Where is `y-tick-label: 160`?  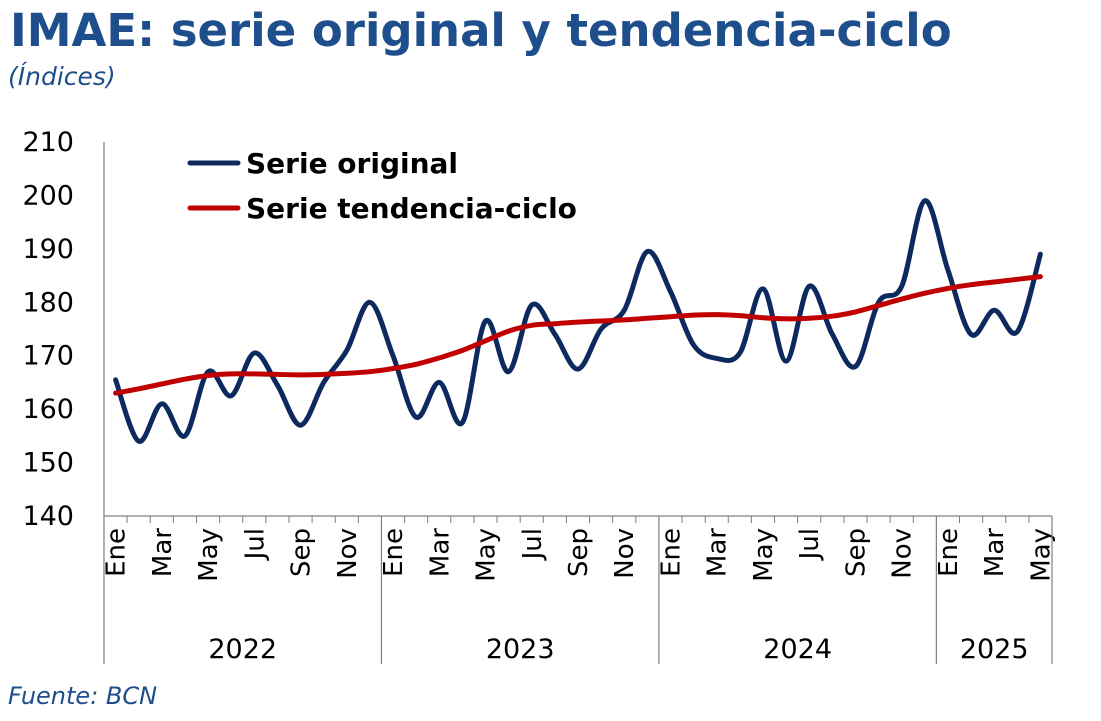
y-tick-label: 160 is located at coordinates (48, 409).